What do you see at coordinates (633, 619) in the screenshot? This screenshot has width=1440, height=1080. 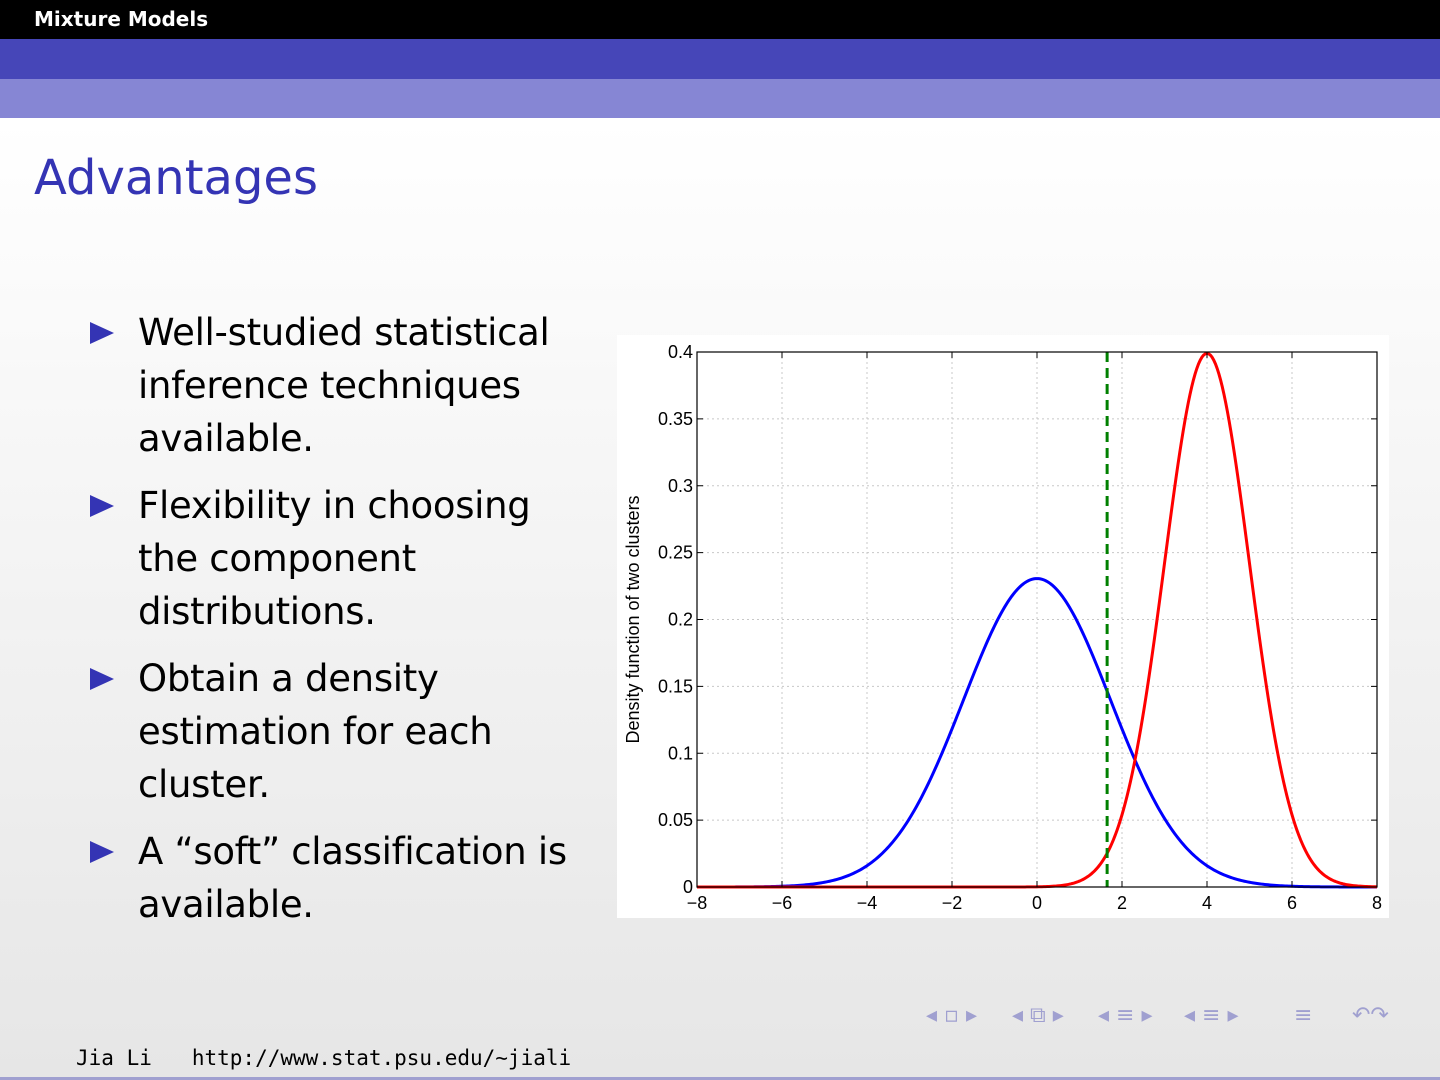 I see `y-axis-label: Density function of two clusters` at bounding box center [633, 619].